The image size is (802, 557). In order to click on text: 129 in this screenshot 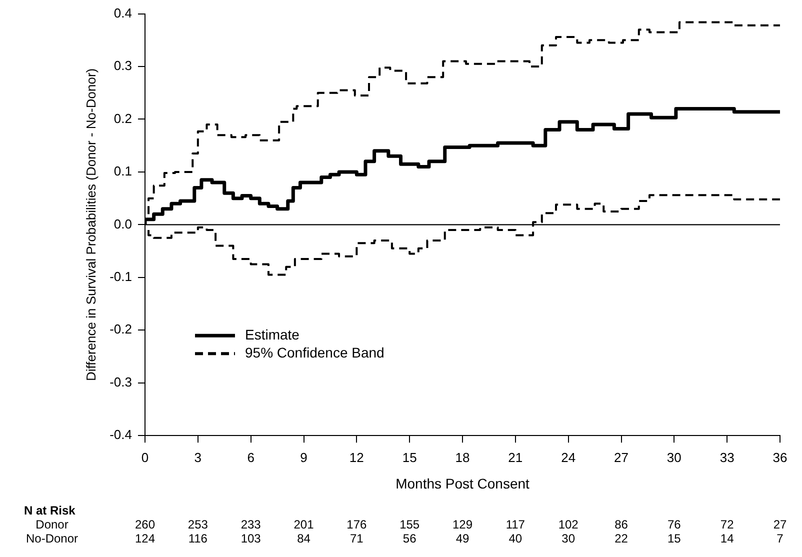, I will do `click(462, 524)`.